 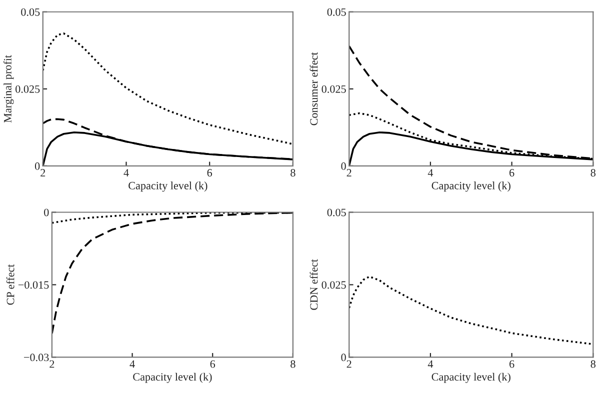 I want to click on y-axis-title: Consumer effect, so click(x=314, y=89).